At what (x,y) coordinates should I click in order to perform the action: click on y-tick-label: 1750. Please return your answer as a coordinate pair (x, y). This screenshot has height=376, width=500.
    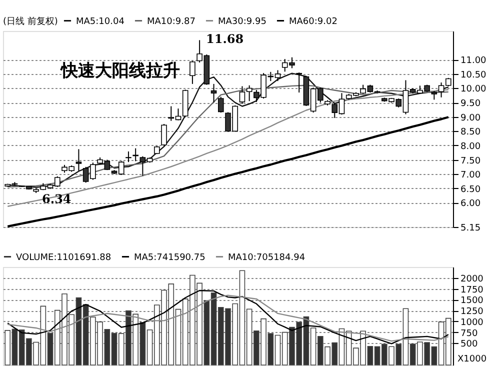
    Looking at the image, I should click on (472, 290).